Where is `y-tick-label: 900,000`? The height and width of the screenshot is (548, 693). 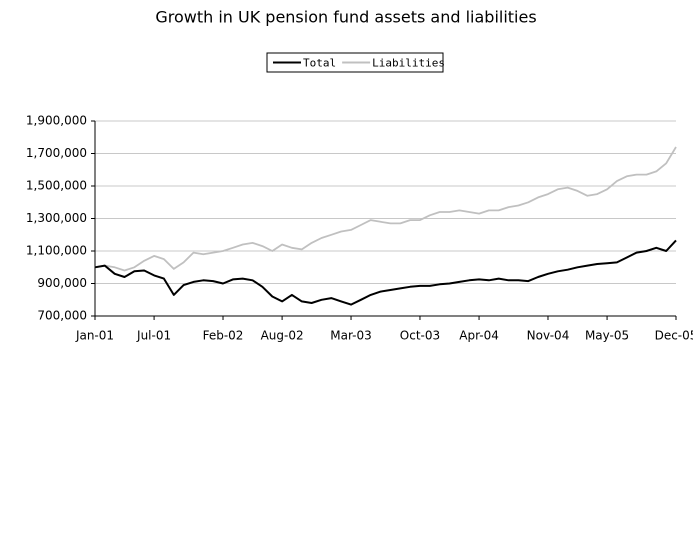 y-tick-label: 900,000 is located at coordinates (62, 283).